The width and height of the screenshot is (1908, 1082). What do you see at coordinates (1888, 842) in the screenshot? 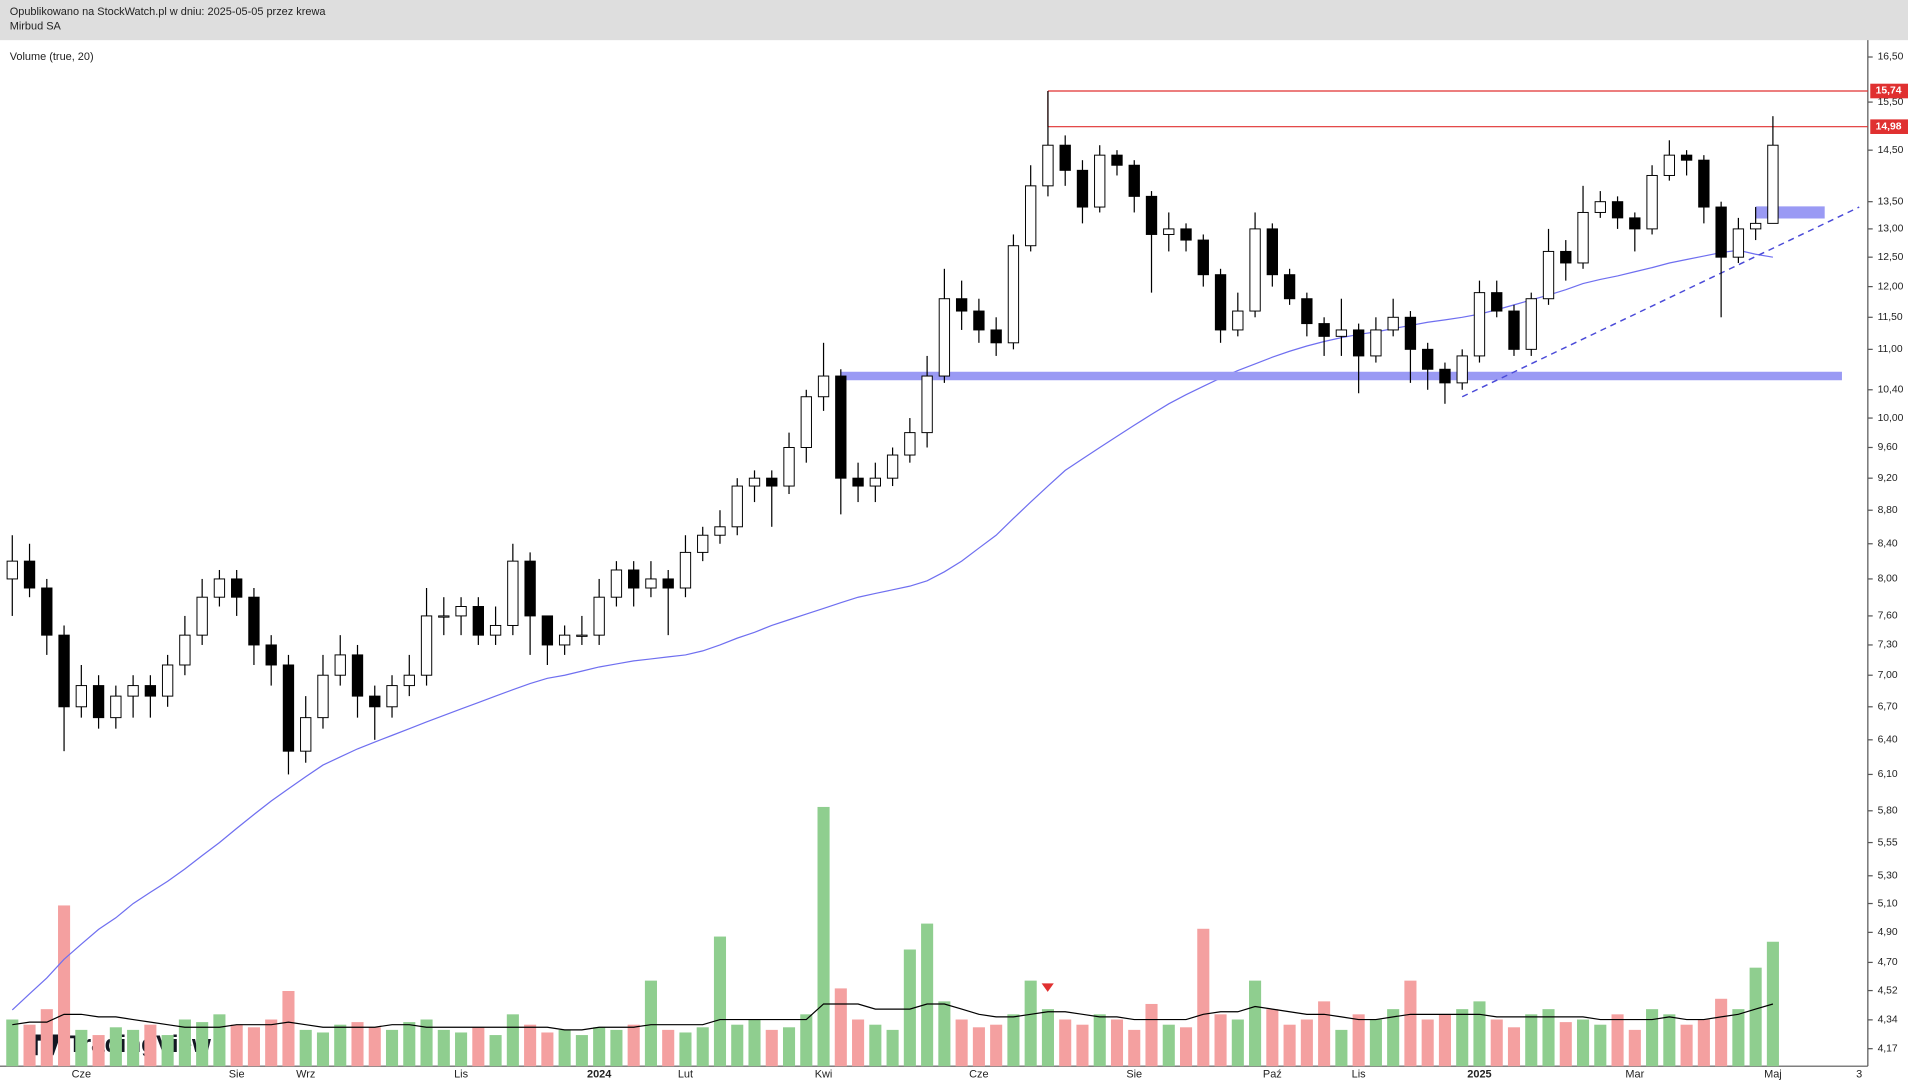
I see `y-tick-label: 5,55` at bounding box center [1888, 842].